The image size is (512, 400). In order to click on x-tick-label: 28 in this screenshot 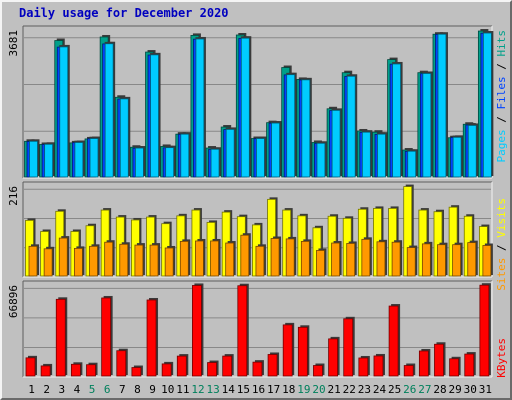, I will do `click(439, 389)`.